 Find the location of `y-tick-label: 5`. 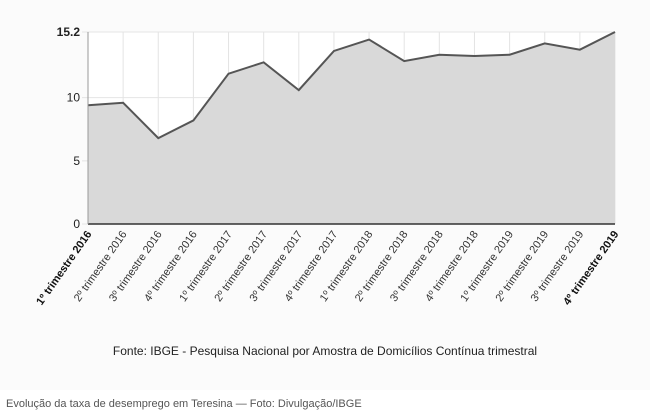

y-tick-label: 5 is located at coordinates (76, 161).